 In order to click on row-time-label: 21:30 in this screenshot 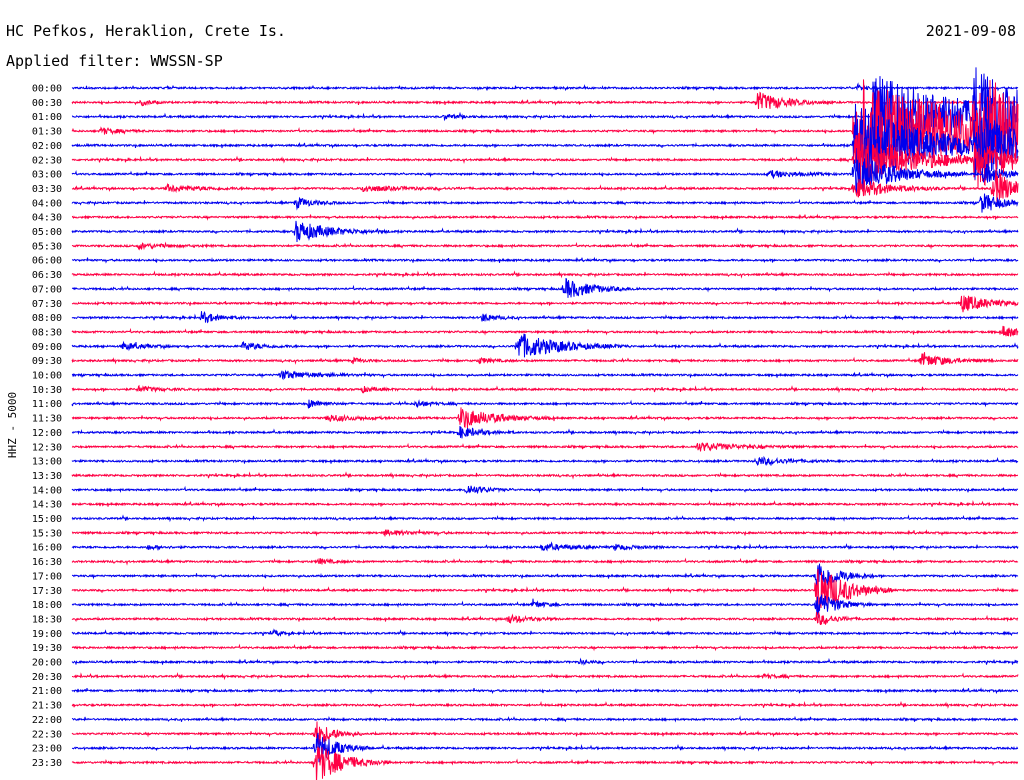, I will do `click(47, 706)`.